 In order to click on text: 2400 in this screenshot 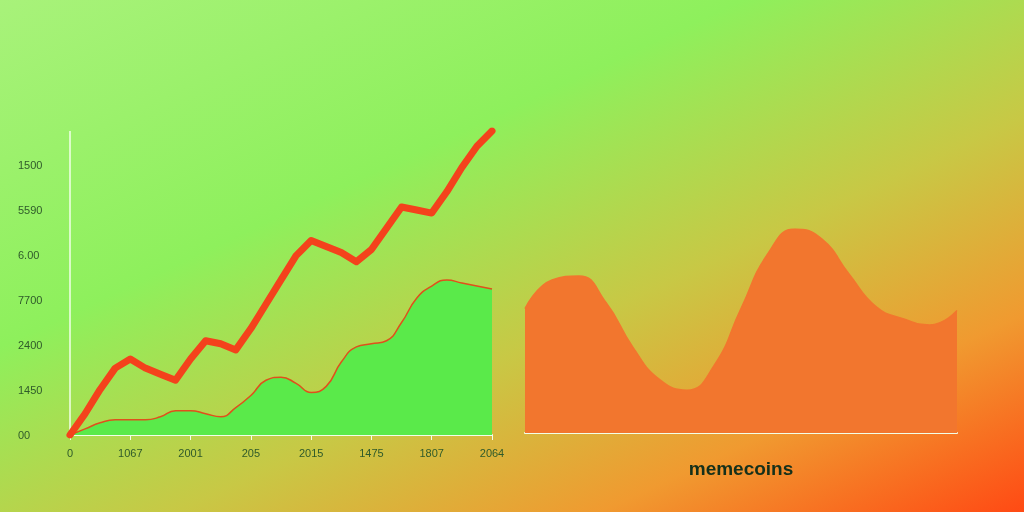, I will do `click(30, 344)`.